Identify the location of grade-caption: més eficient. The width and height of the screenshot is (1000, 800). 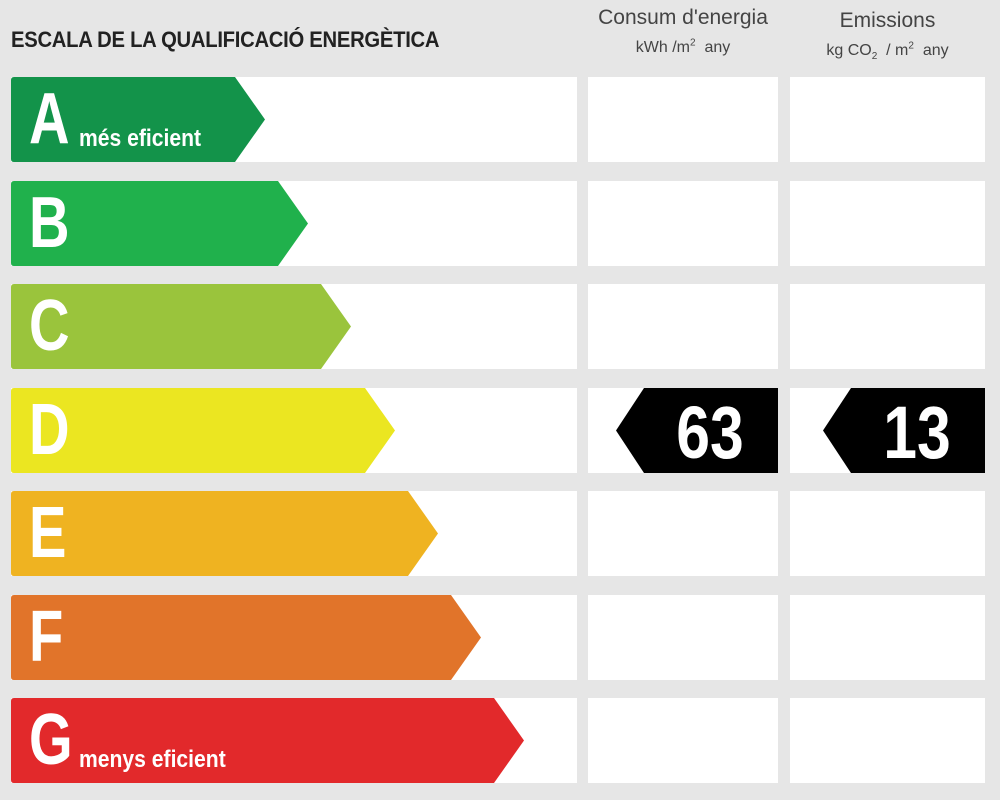
(140, 138).